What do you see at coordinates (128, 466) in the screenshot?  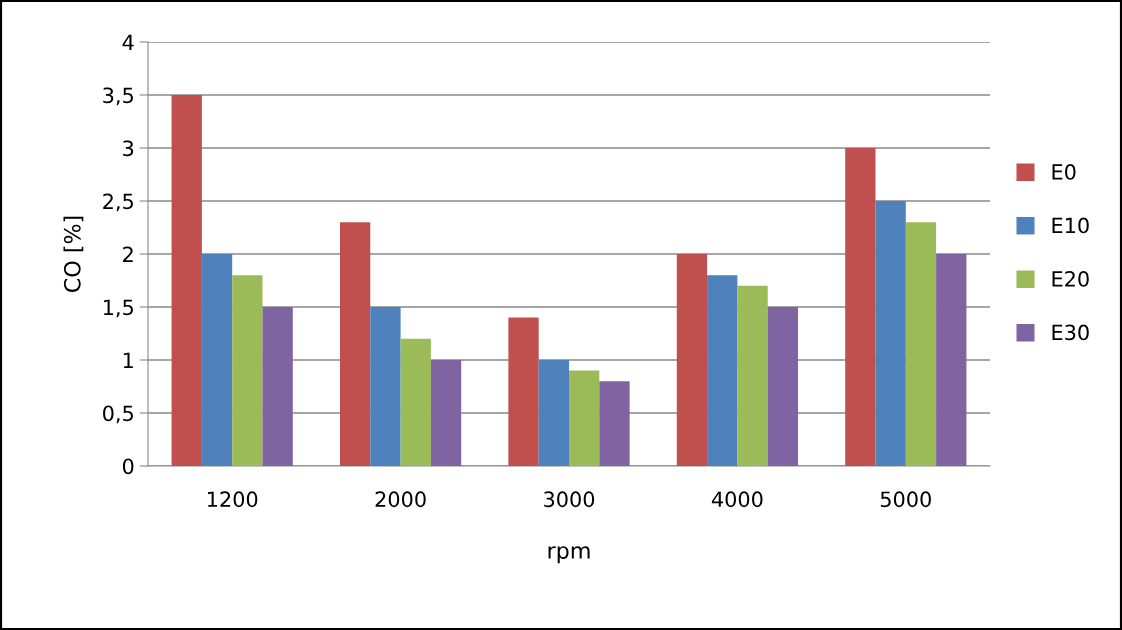 I see `y-tick-label: 0` at bounding box center [128, 466].